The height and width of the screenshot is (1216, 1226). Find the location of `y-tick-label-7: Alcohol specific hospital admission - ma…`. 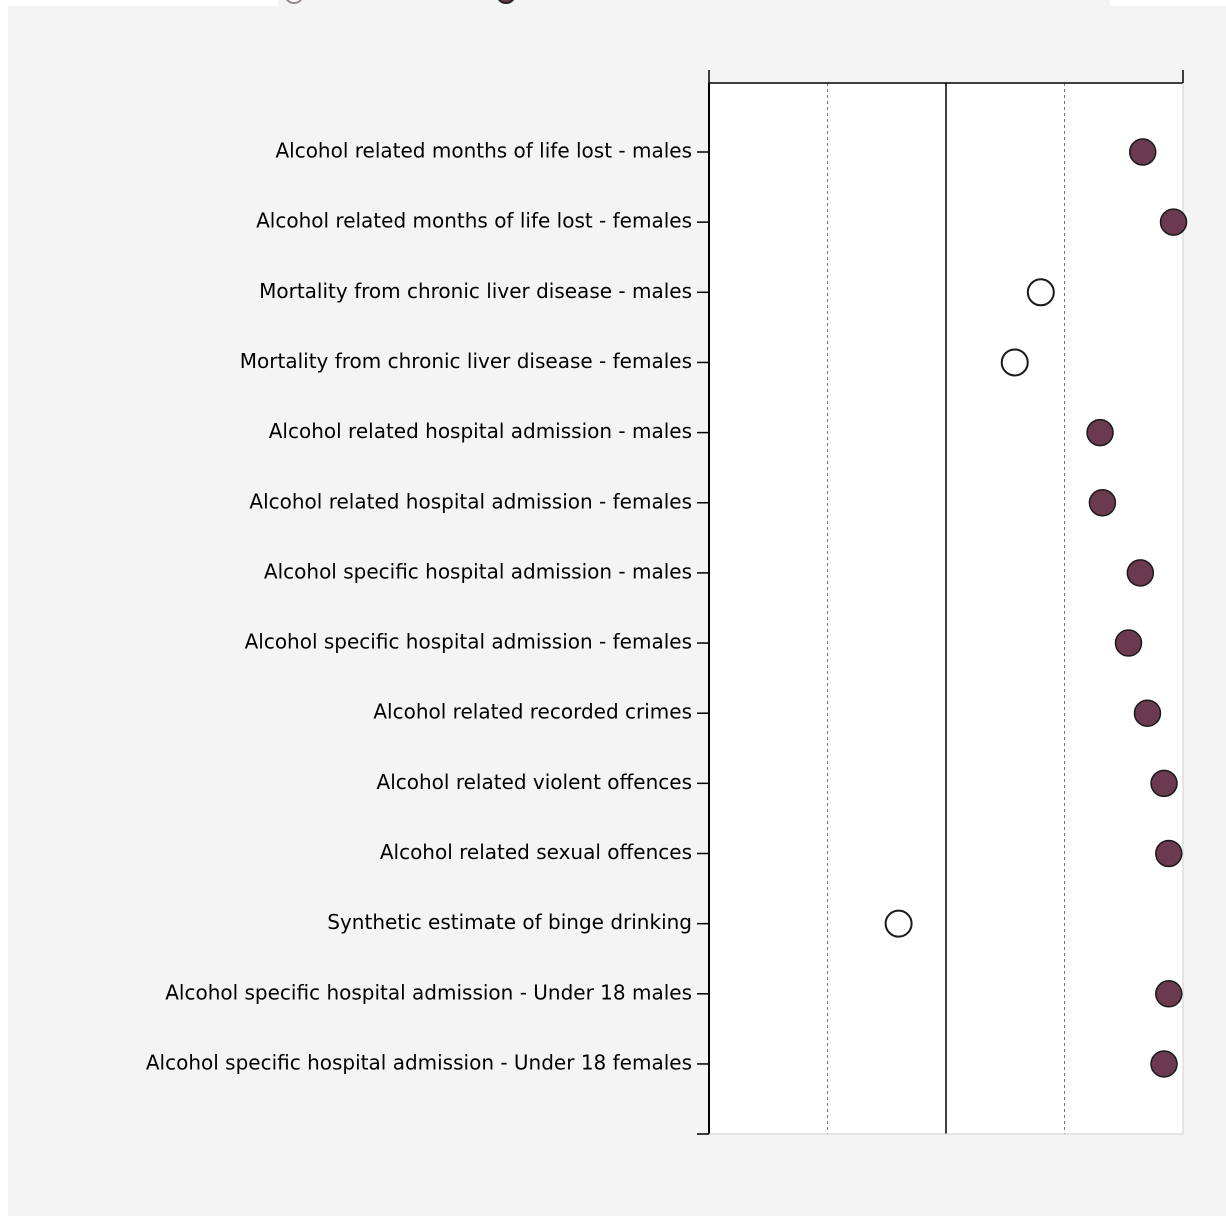

y-tick-label-7: Alcohol specific hospital admission - ma… is located at coordinates (478, 571).